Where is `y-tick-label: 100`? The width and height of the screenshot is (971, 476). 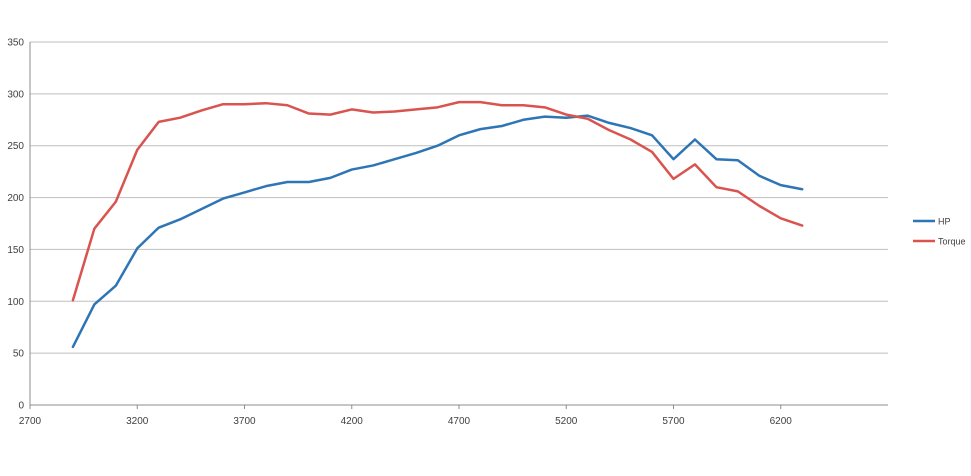
y-tick-label: 100 is located at coordinates (15, 302).